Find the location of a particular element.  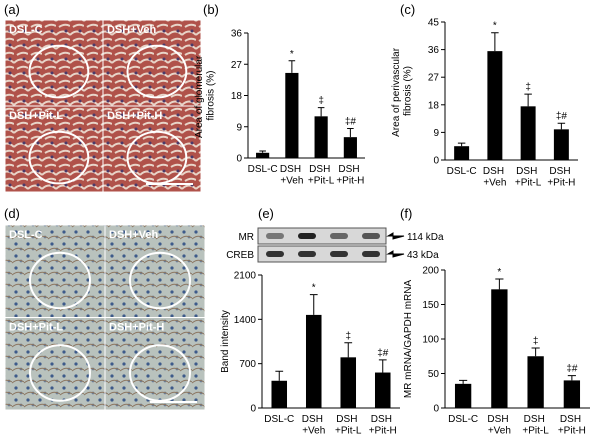

blot-row-label: MR is located at coordinates (246, 237).